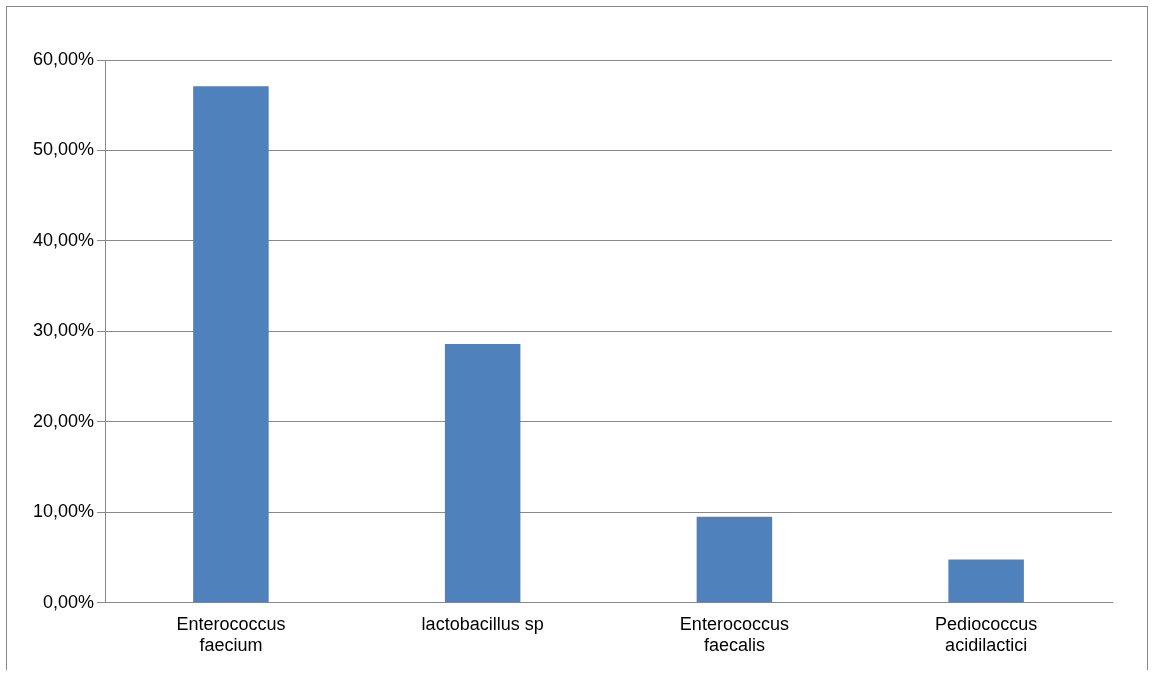 This screenshot has width=1152, height=675. What do you see at coordinates (63, 58) in the screenshot?
I see `y-tick-label: 60,00%` at bounding box center [63, 58].